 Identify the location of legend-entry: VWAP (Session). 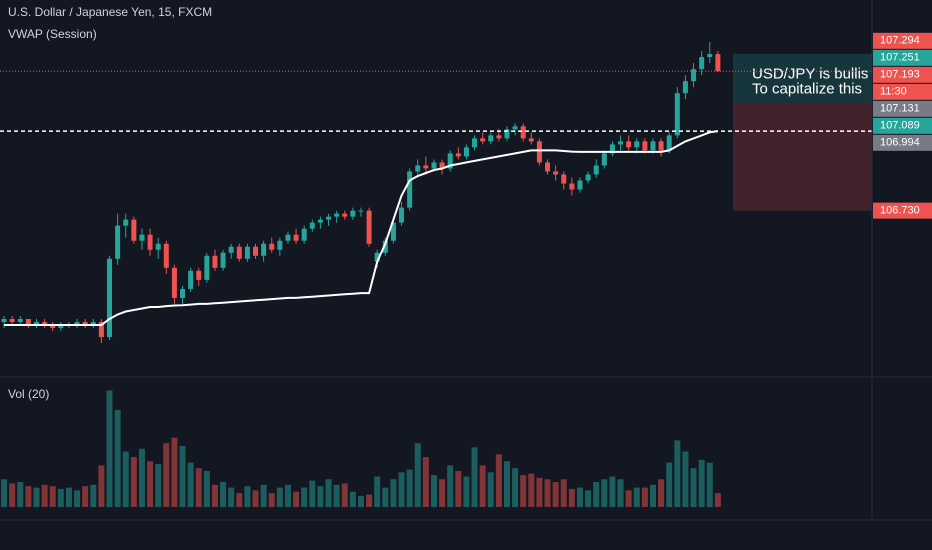
(52, 34).